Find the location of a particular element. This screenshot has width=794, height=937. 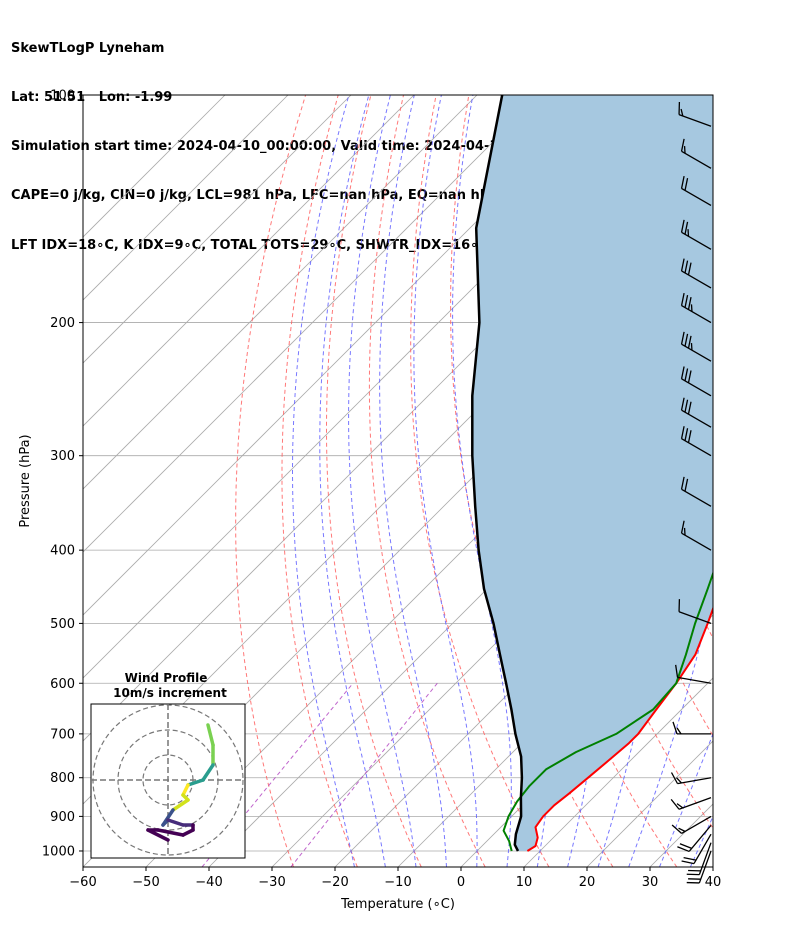

y-tick-label: 300 is located at coordinates (62, 456).